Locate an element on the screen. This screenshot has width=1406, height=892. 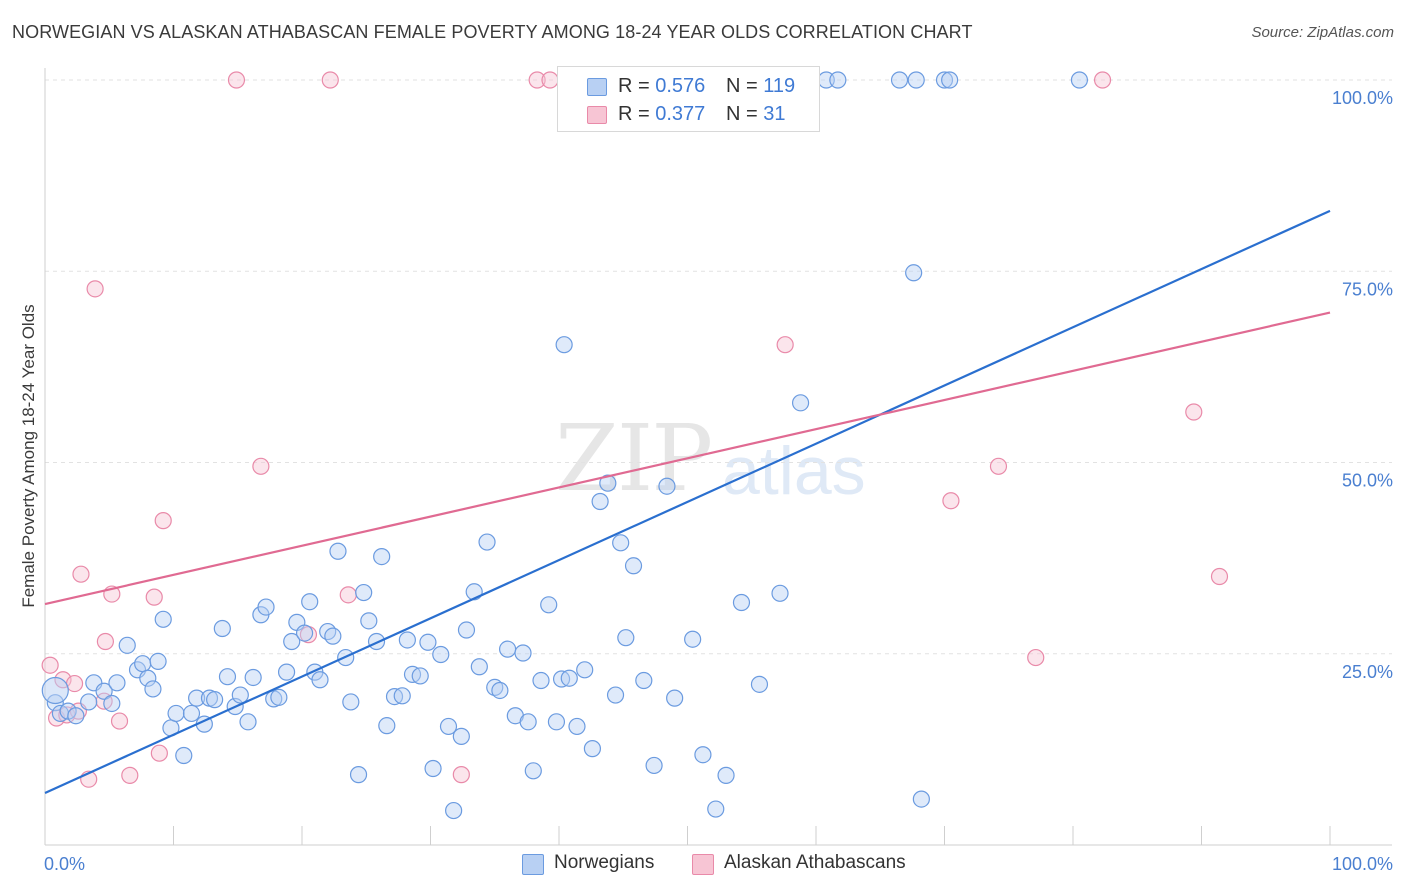
legend-r: R = 0.576 is located at coordinates (662, 86).